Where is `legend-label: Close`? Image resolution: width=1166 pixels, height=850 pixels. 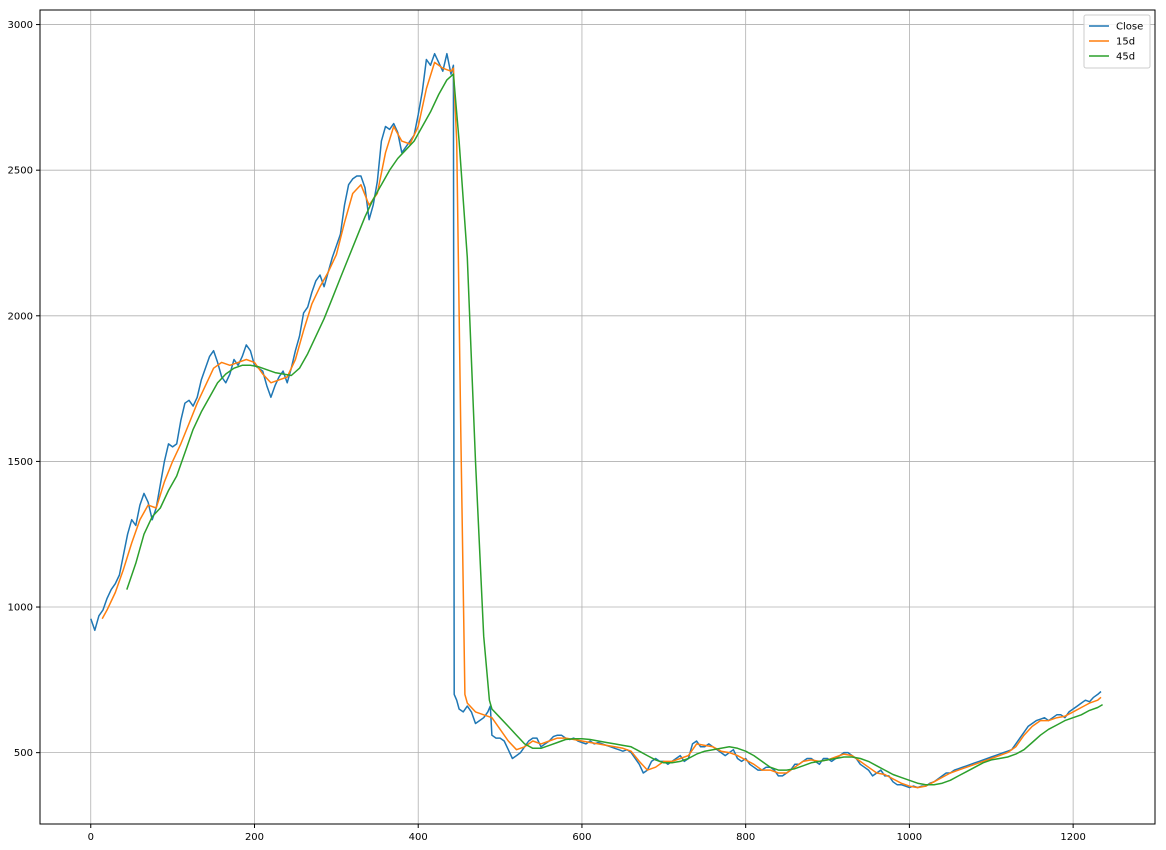
legend-label: Close is located at coordinates (1129, 27).